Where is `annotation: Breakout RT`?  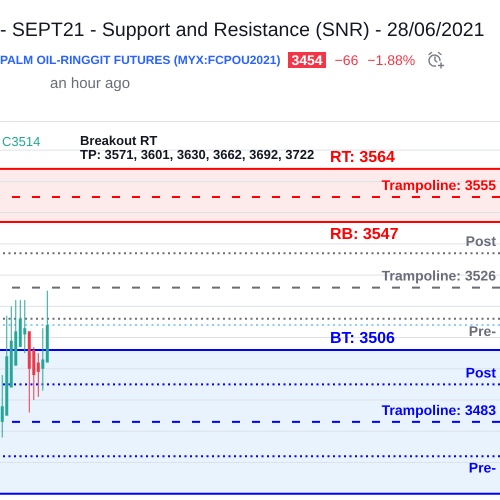 annotation: Breakout RT is located at coordinates (119, 140).